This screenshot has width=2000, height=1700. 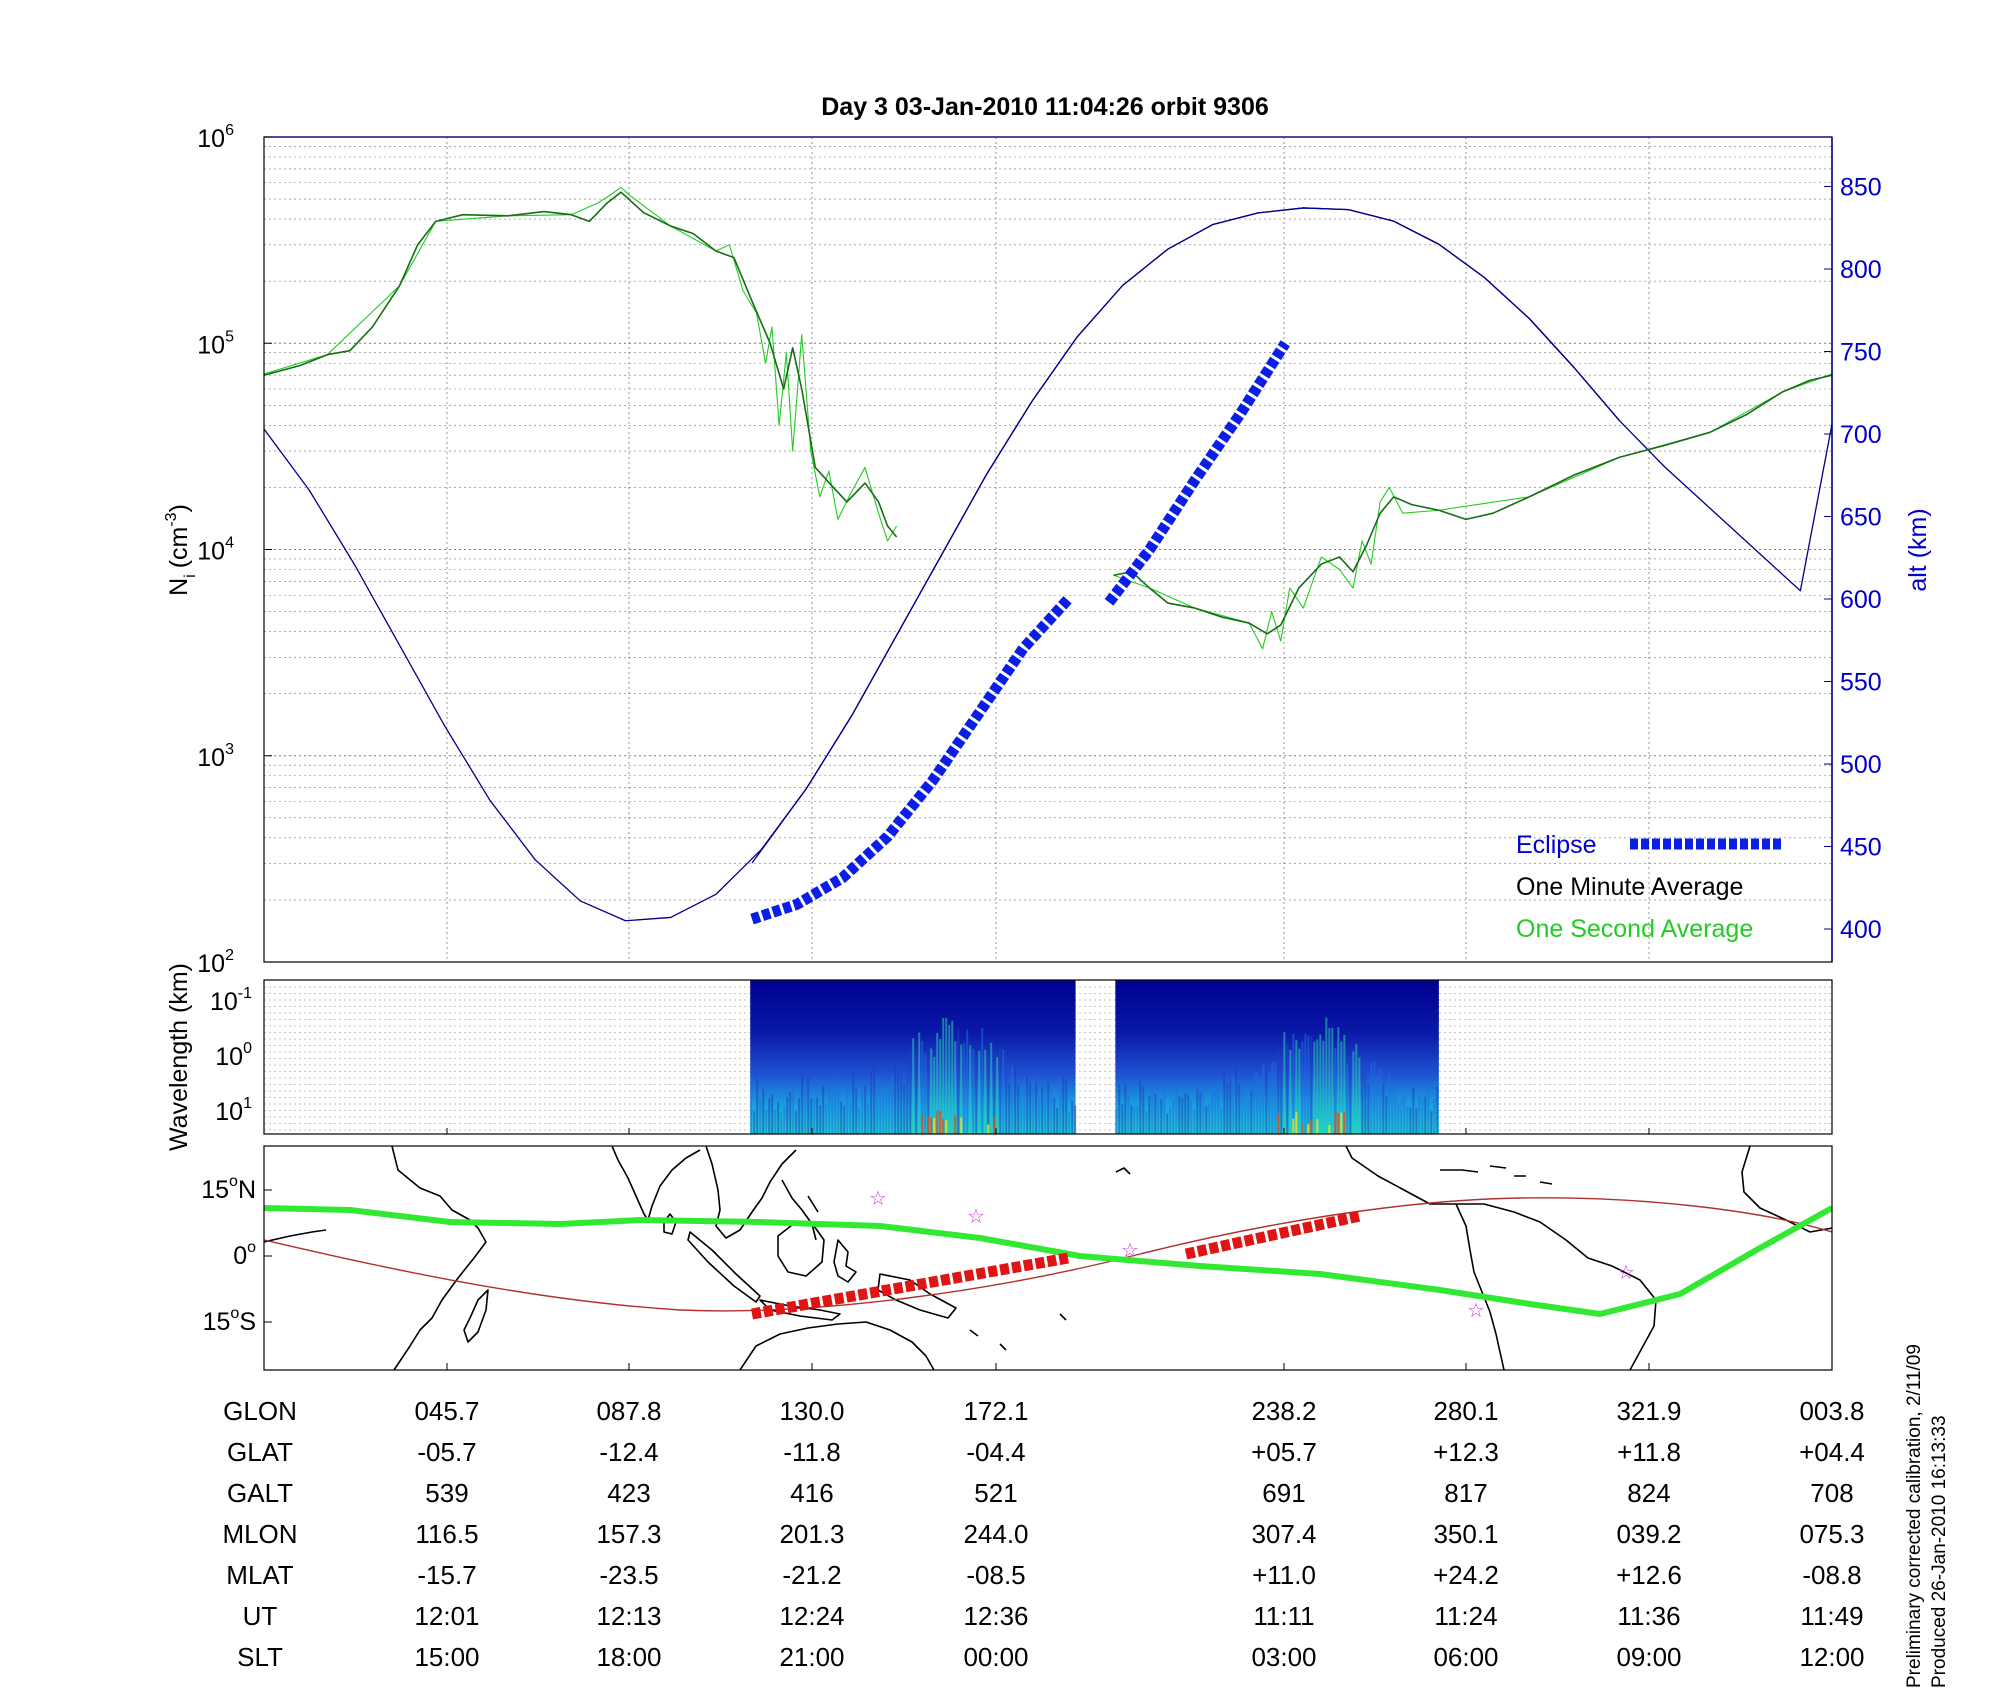 What do you see at coordinates (1283, 1493) in the screenshot?
I see `table-cell: 691` at bounding box center [1283, 1493].